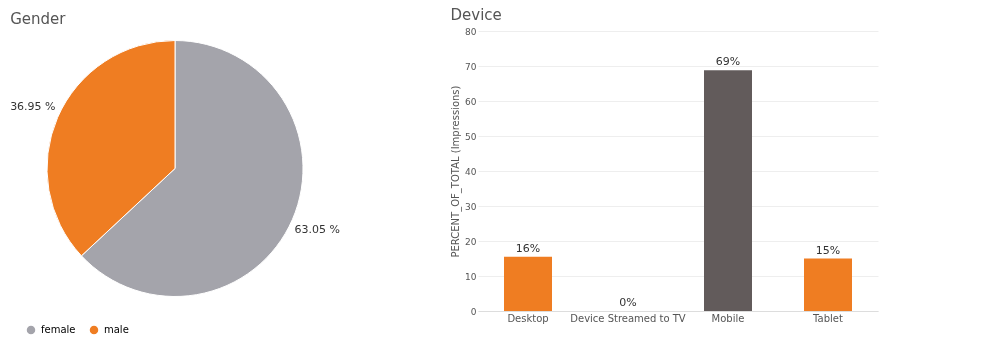 This screenshot has height=358, width=1006. Describe the element at coordinates (58, 329) in the screenshot. I see `legend-label: female` at that location.